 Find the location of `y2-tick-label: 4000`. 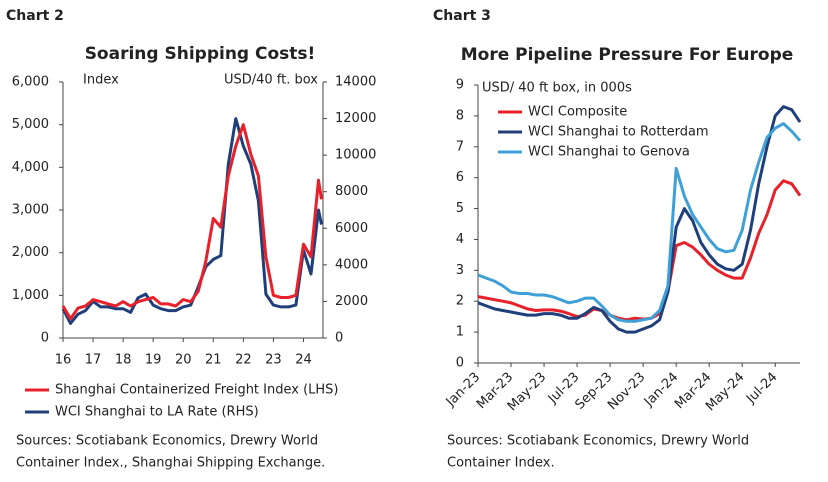

y2-tick-label: 4000 is located at coordinates (351, 264).